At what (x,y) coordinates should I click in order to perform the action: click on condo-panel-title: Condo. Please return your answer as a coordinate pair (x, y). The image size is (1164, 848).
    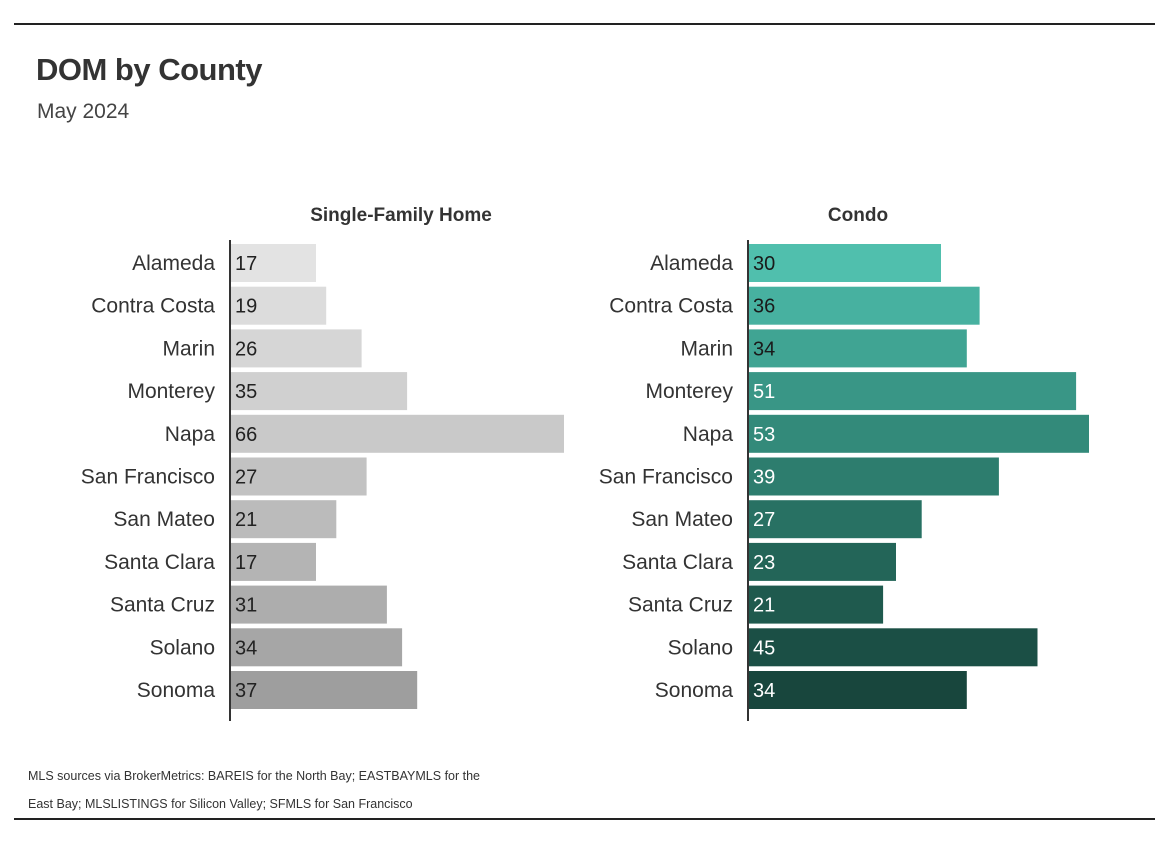
    Looking at the image, I should click on (858, 215).